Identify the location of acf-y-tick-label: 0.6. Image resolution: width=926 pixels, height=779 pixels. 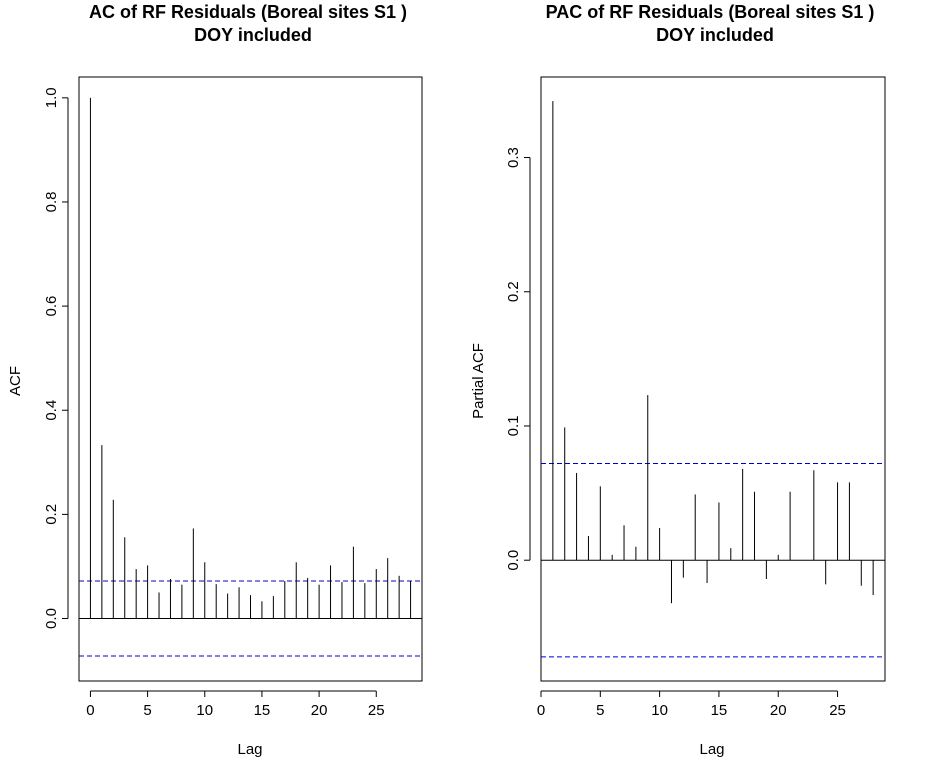
(51, 306).